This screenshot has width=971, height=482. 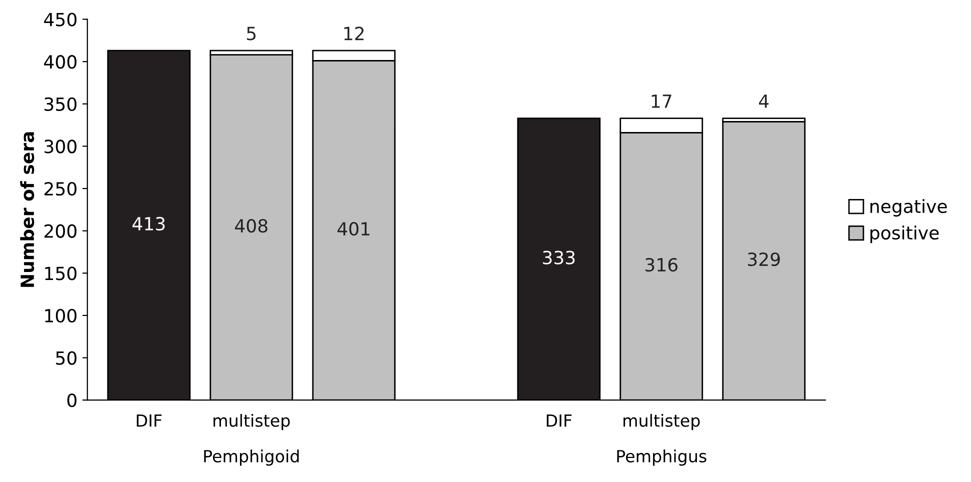 What do you see at coordinates (66, 358) in the screenshot?
I see `y-tick-label: 50` at bounding box center [66, 358].